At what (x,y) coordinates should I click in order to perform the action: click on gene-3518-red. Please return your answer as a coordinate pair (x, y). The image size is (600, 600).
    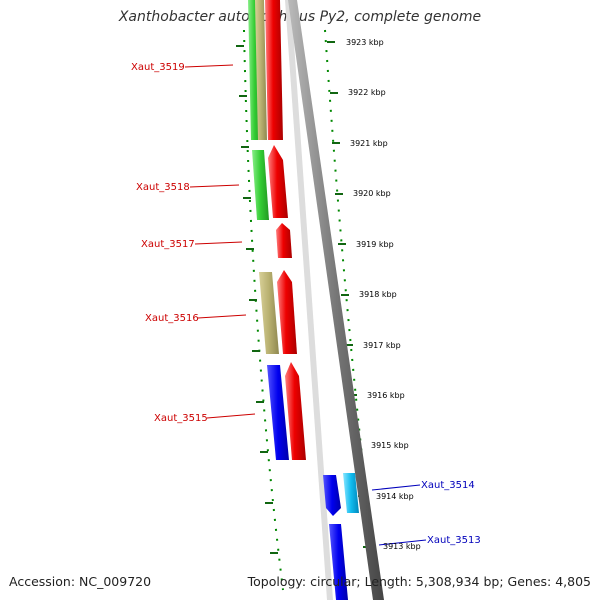
    Looking at the image, I should click on (278, 181).